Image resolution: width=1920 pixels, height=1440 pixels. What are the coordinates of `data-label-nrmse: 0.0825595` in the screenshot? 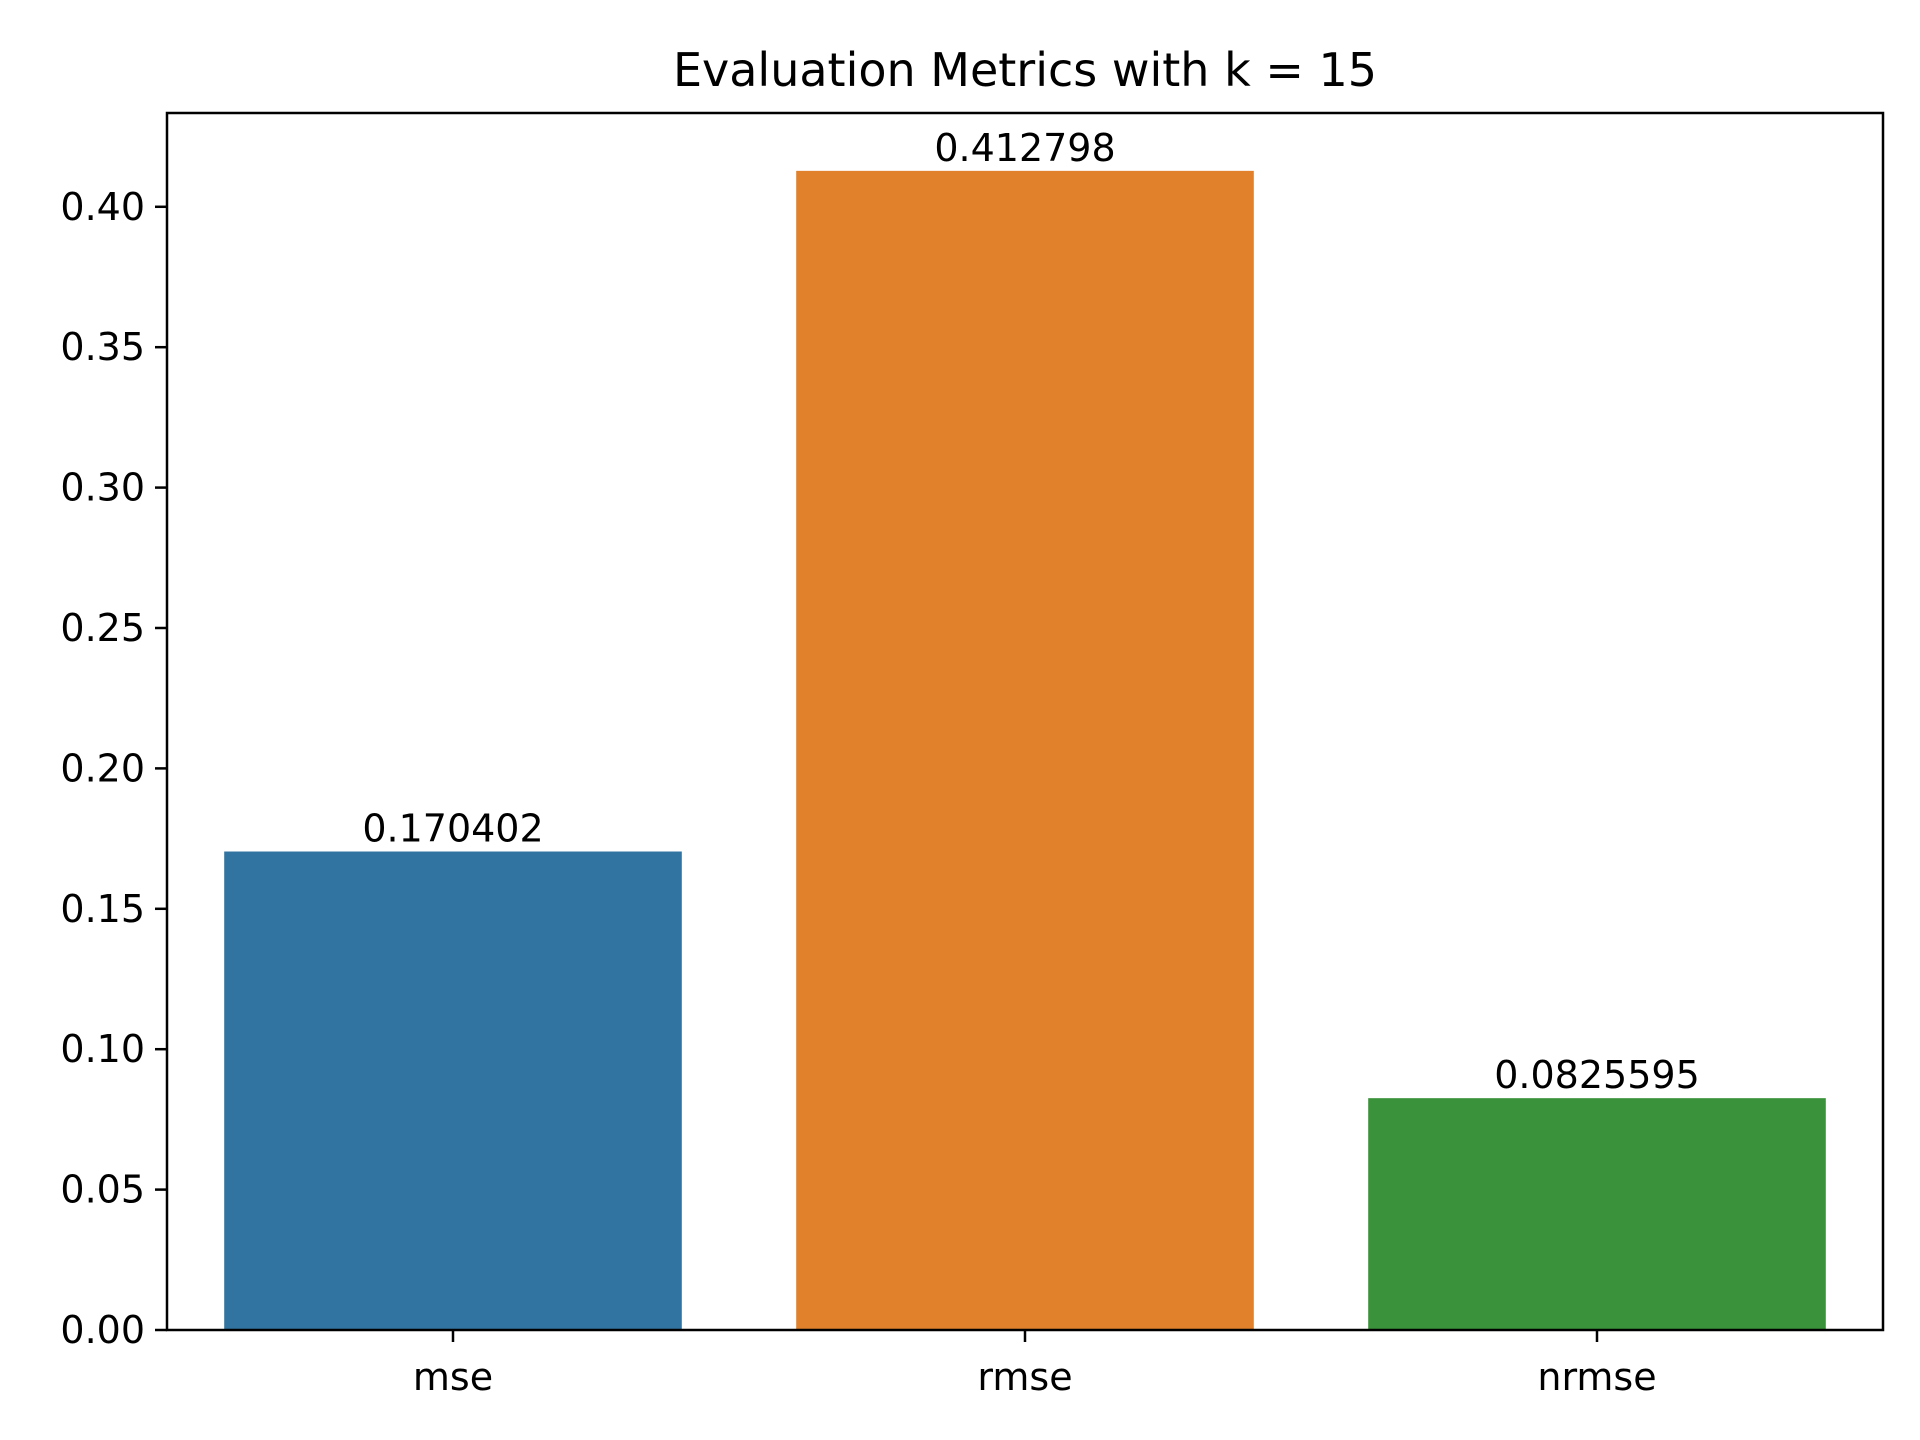 It's located at (1597, 1075).